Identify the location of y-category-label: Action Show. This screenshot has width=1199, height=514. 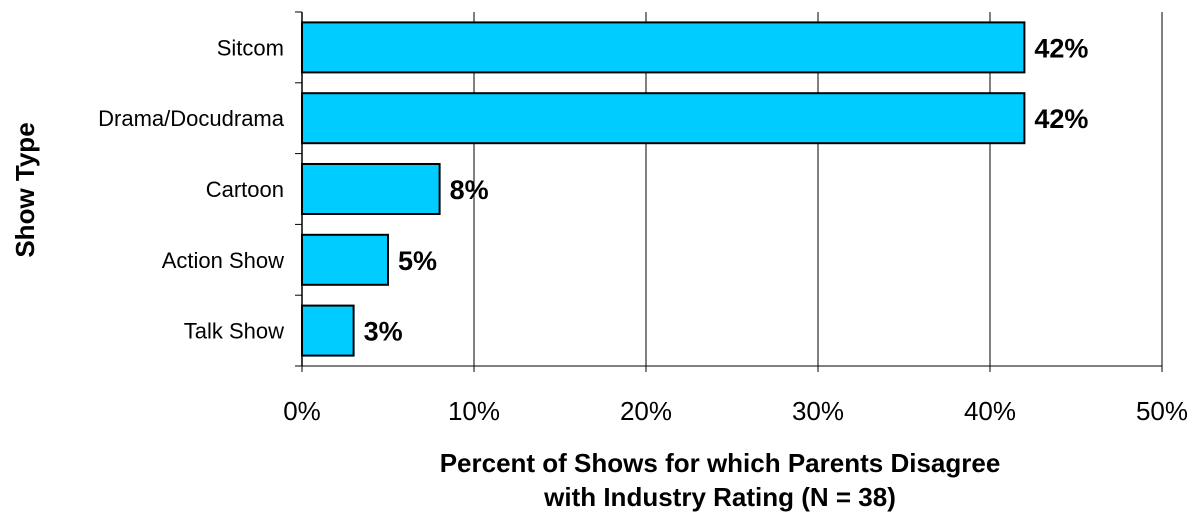
(223, 260).